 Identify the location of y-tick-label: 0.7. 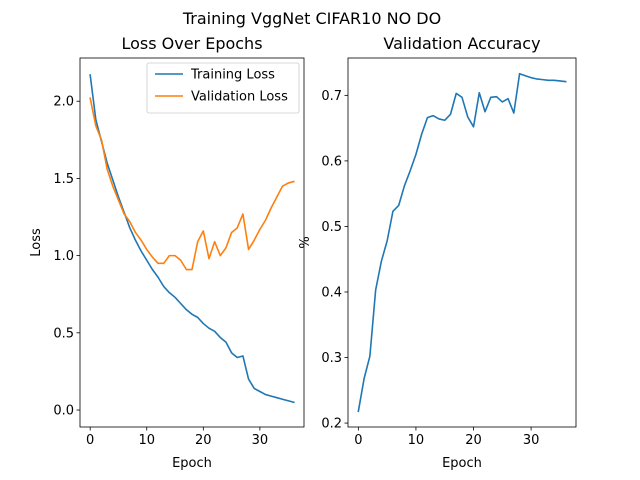
(331, 96).